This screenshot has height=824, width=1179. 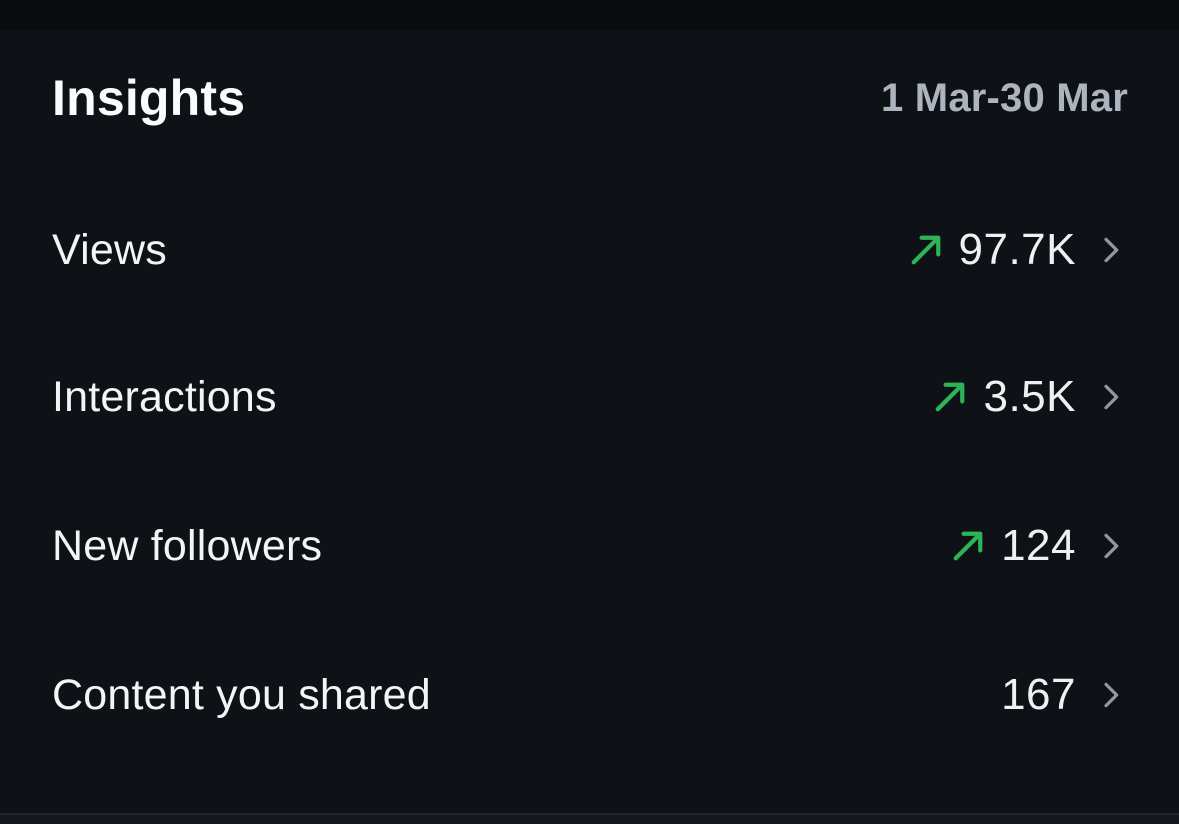 I want to click on insight-row-interactions: Interactions 3.5K, so click(x=590, y=397).